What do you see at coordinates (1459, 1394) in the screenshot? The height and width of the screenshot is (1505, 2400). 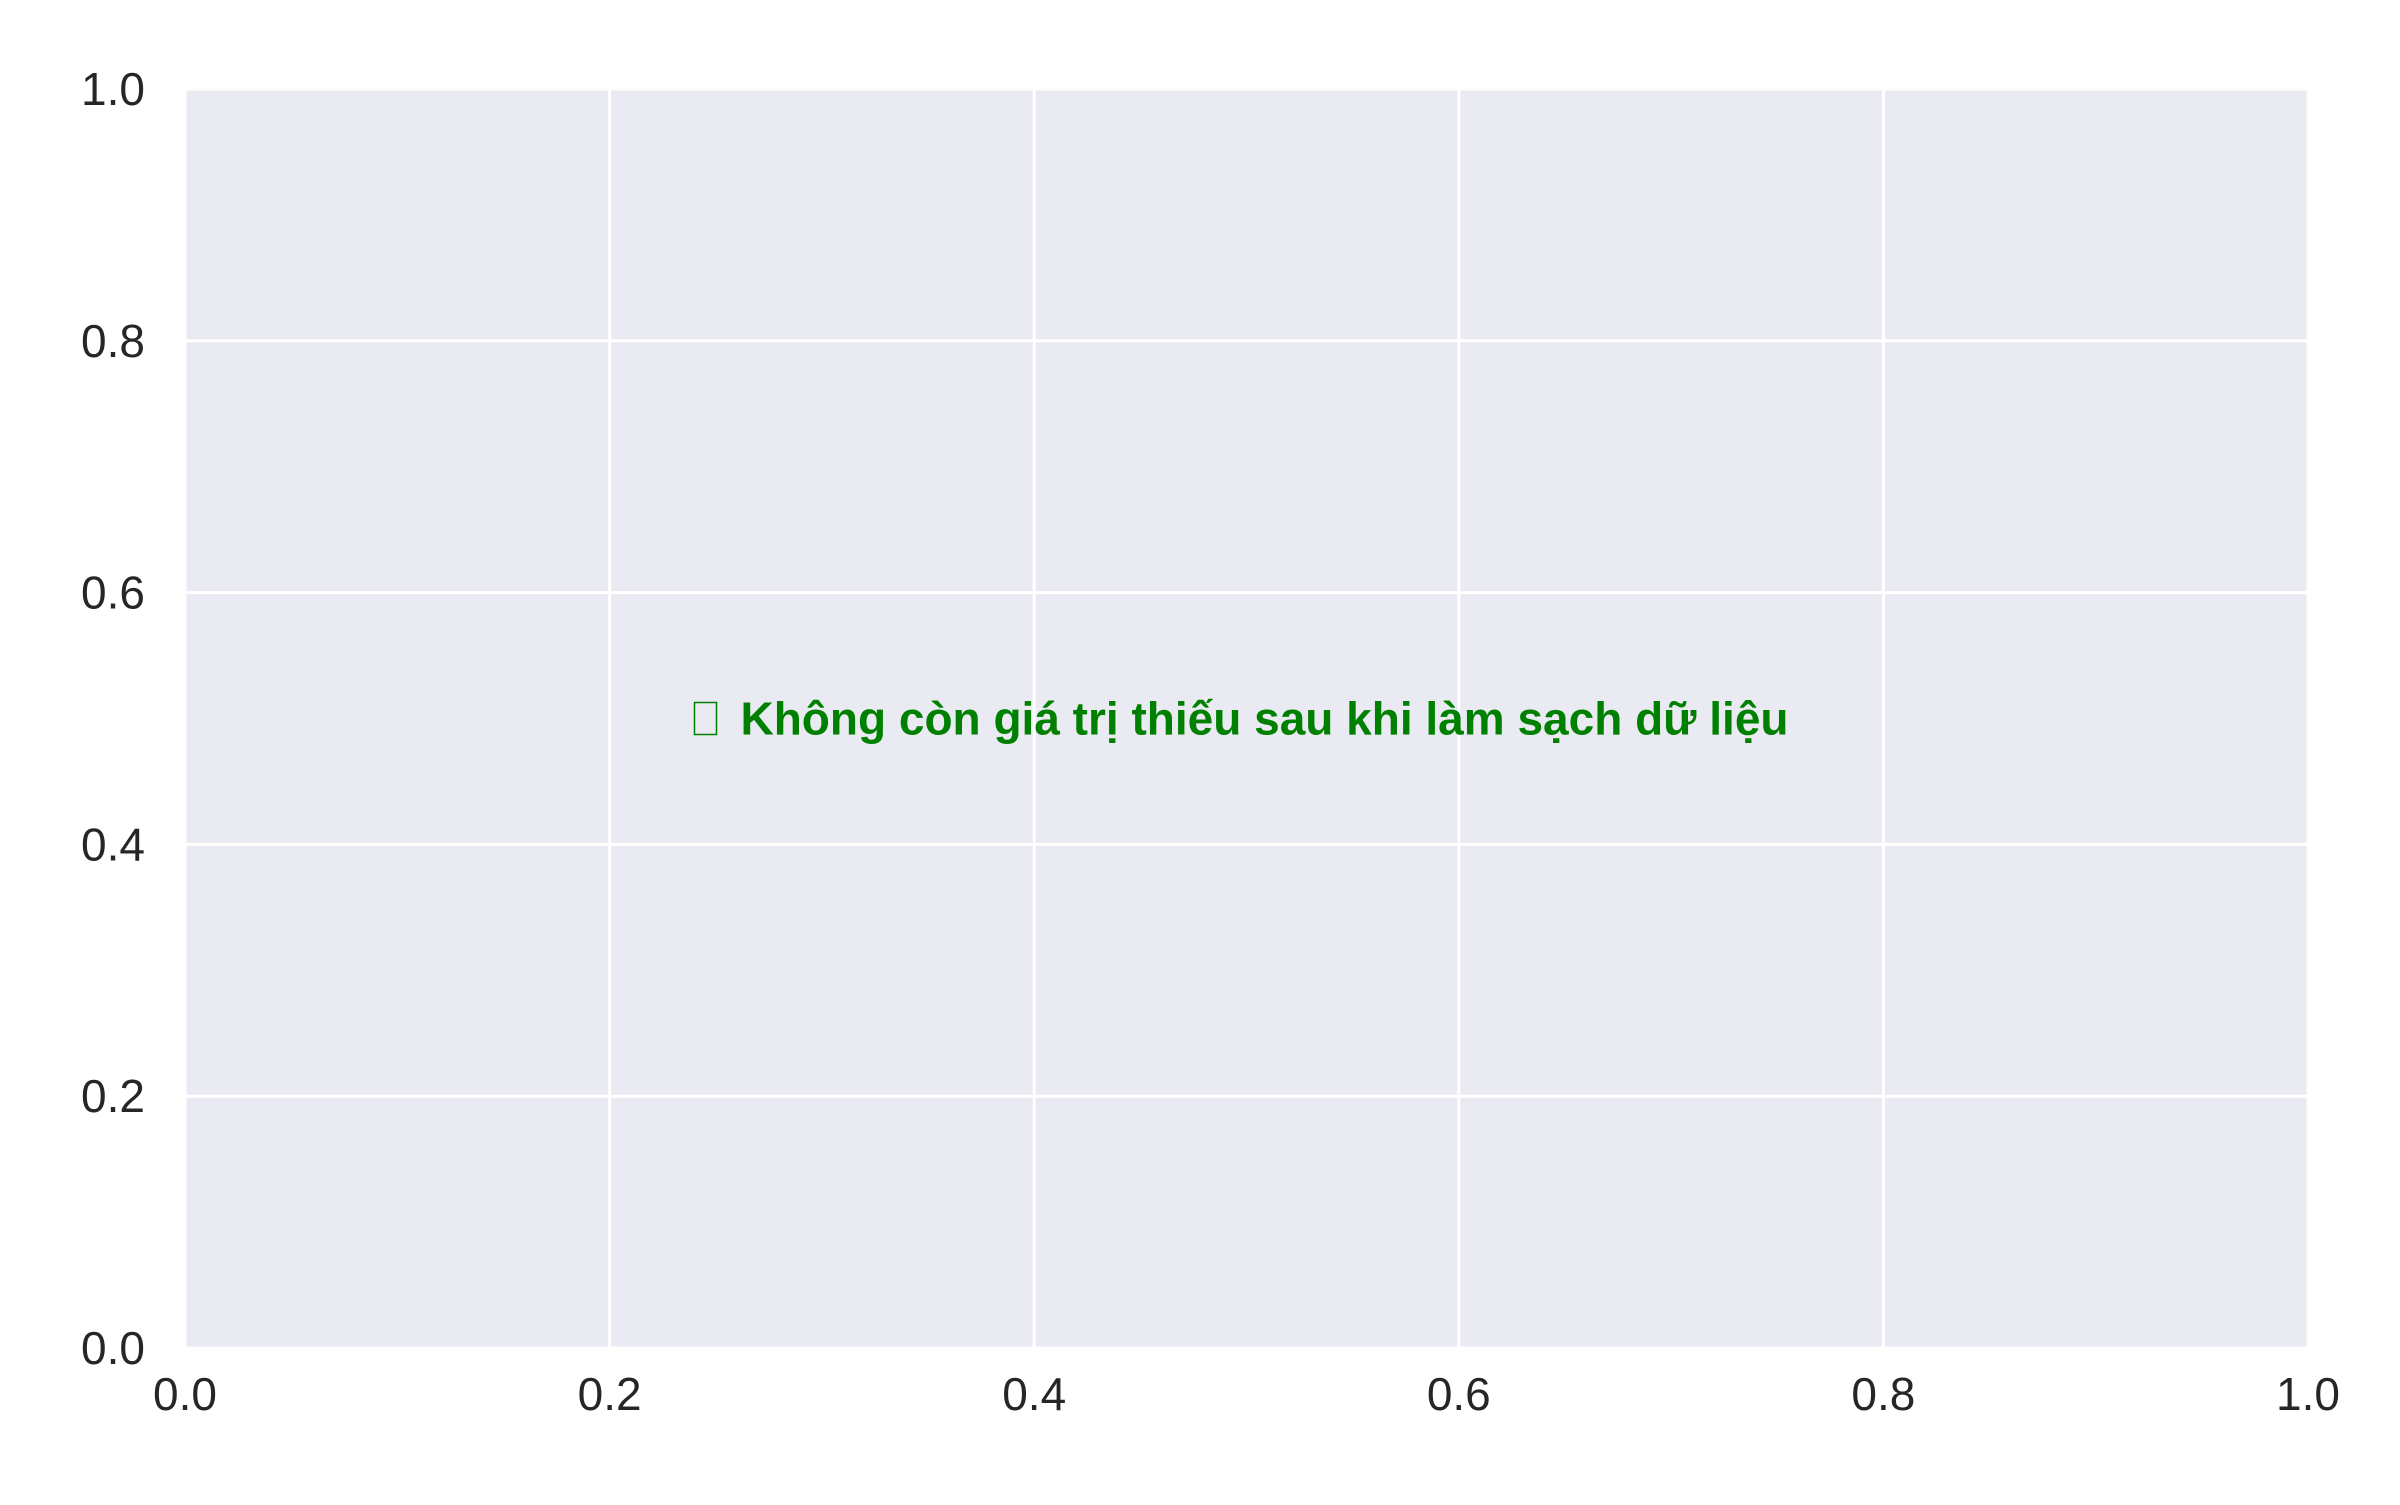 I see `x-tick-label: 0.6` at bounding box center [1459, 1394].